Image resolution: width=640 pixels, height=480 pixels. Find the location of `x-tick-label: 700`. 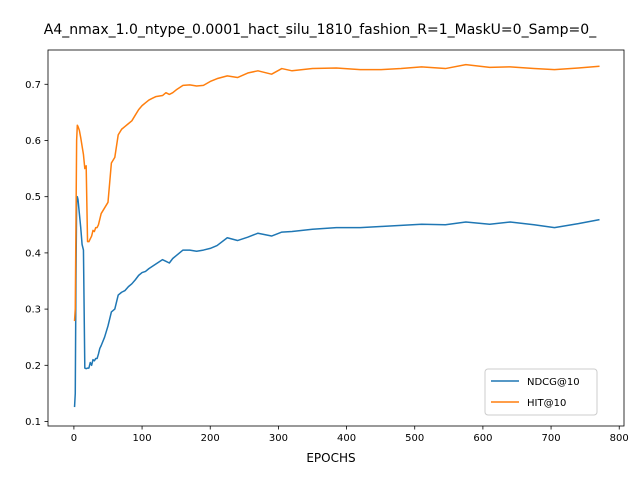

x-tick-label: 700 is located at coordinates (551, 438).